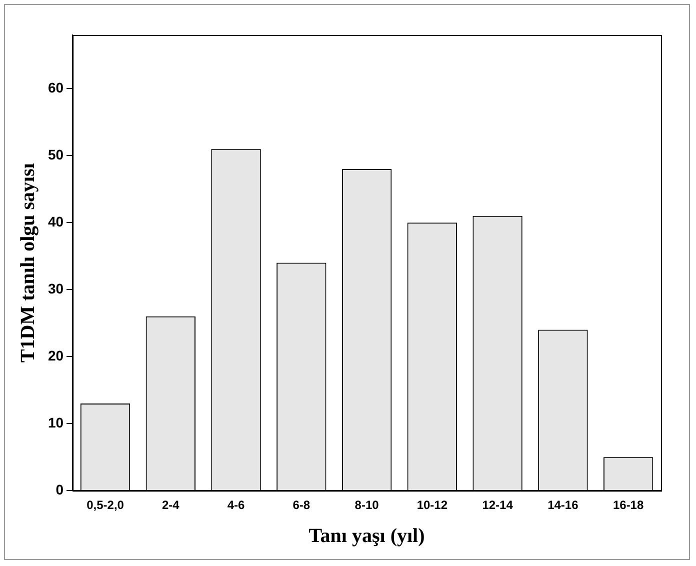 Image resolution: width=696 pixels, height=566 pixels. What do you see at coordinates (56, 355) in the screenshot?
I see `y-tick-label: 20` at bounding box center [56, 355].